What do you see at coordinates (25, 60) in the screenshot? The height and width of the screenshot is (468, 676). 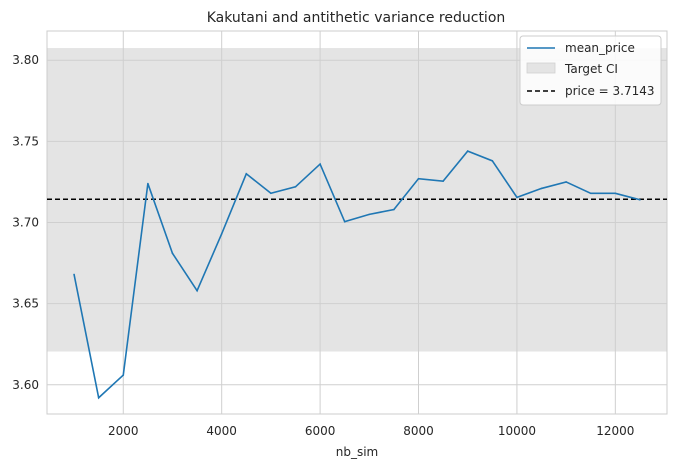 I see `y-tick-label: 3.80` at bounding box center [25, 60].